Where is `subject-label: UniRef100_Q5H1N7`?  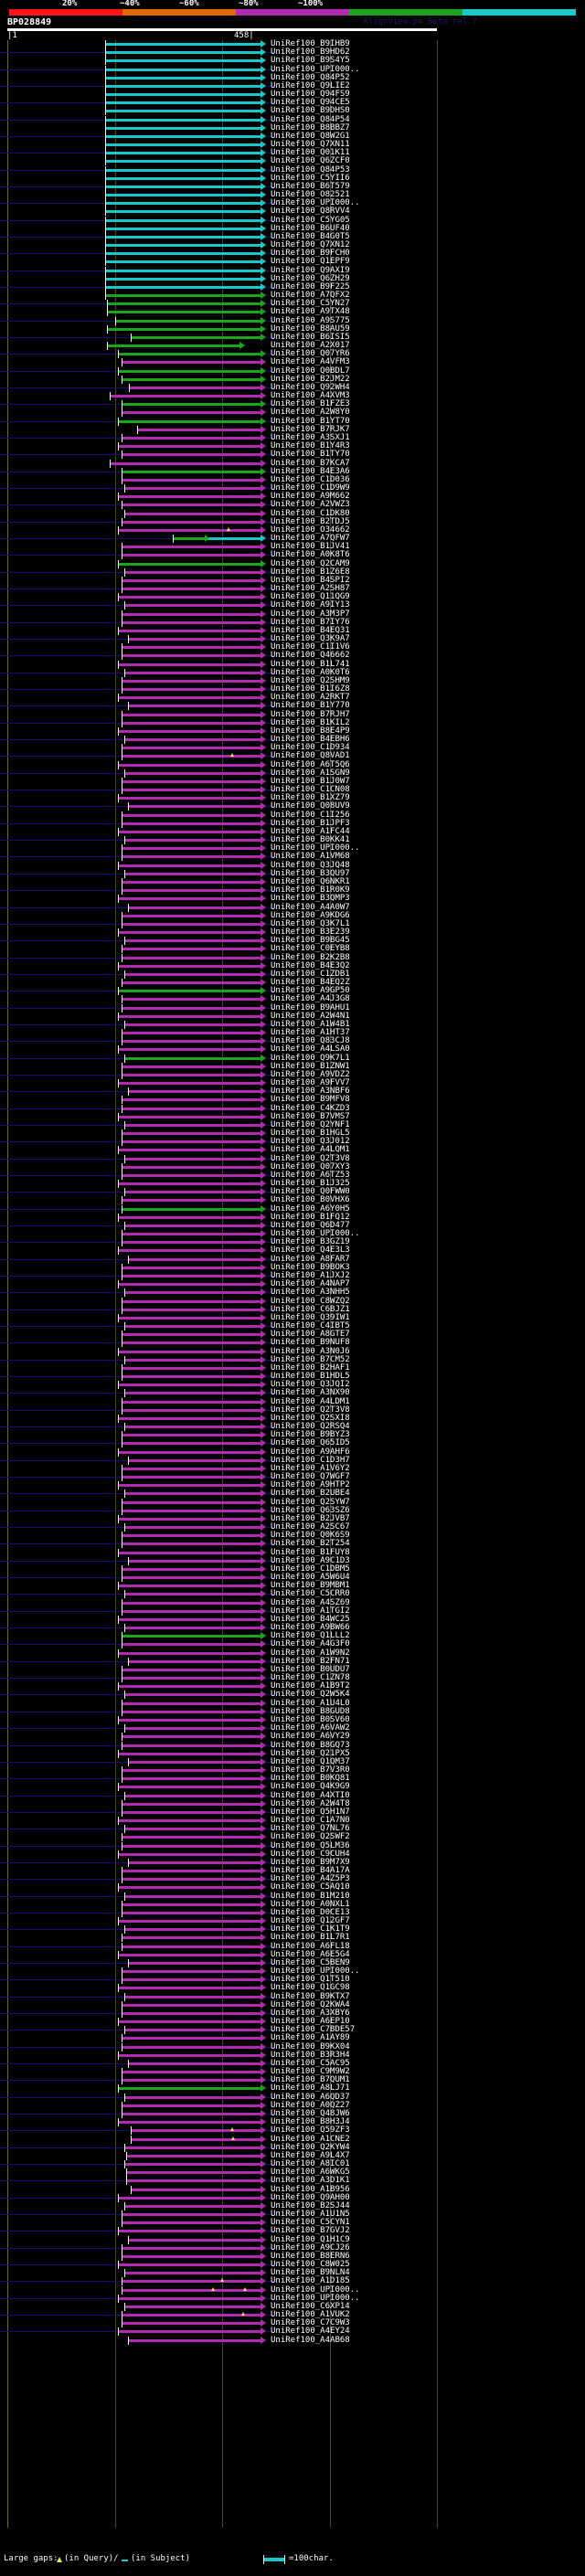 subject-label: UniRef100_Q5H1N7 is located at coordinates (311, 1812).